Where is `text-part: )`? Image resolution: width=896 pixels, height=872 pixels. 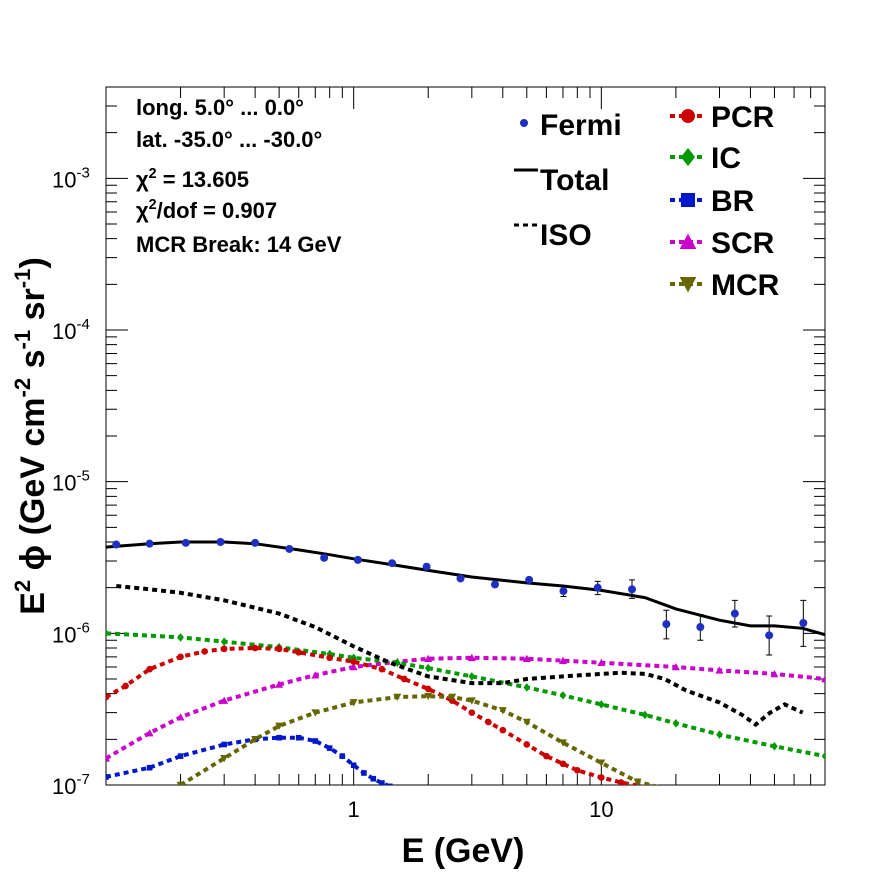 text-part: ) is located at coordinates (33, 262).